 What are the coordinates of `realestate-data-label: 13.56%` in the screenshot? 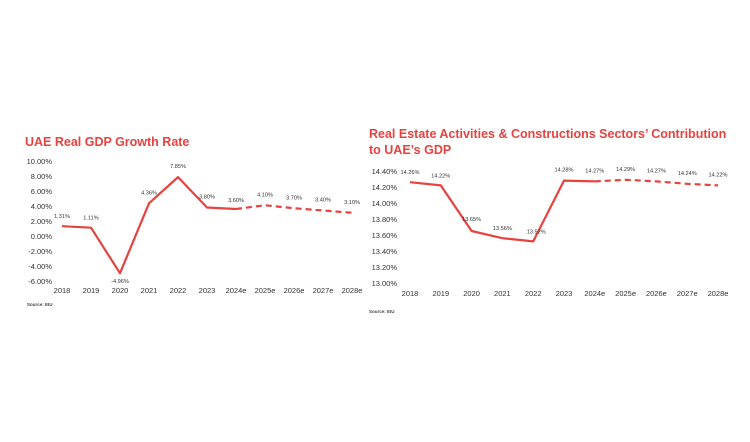 It's located at (502, 229).